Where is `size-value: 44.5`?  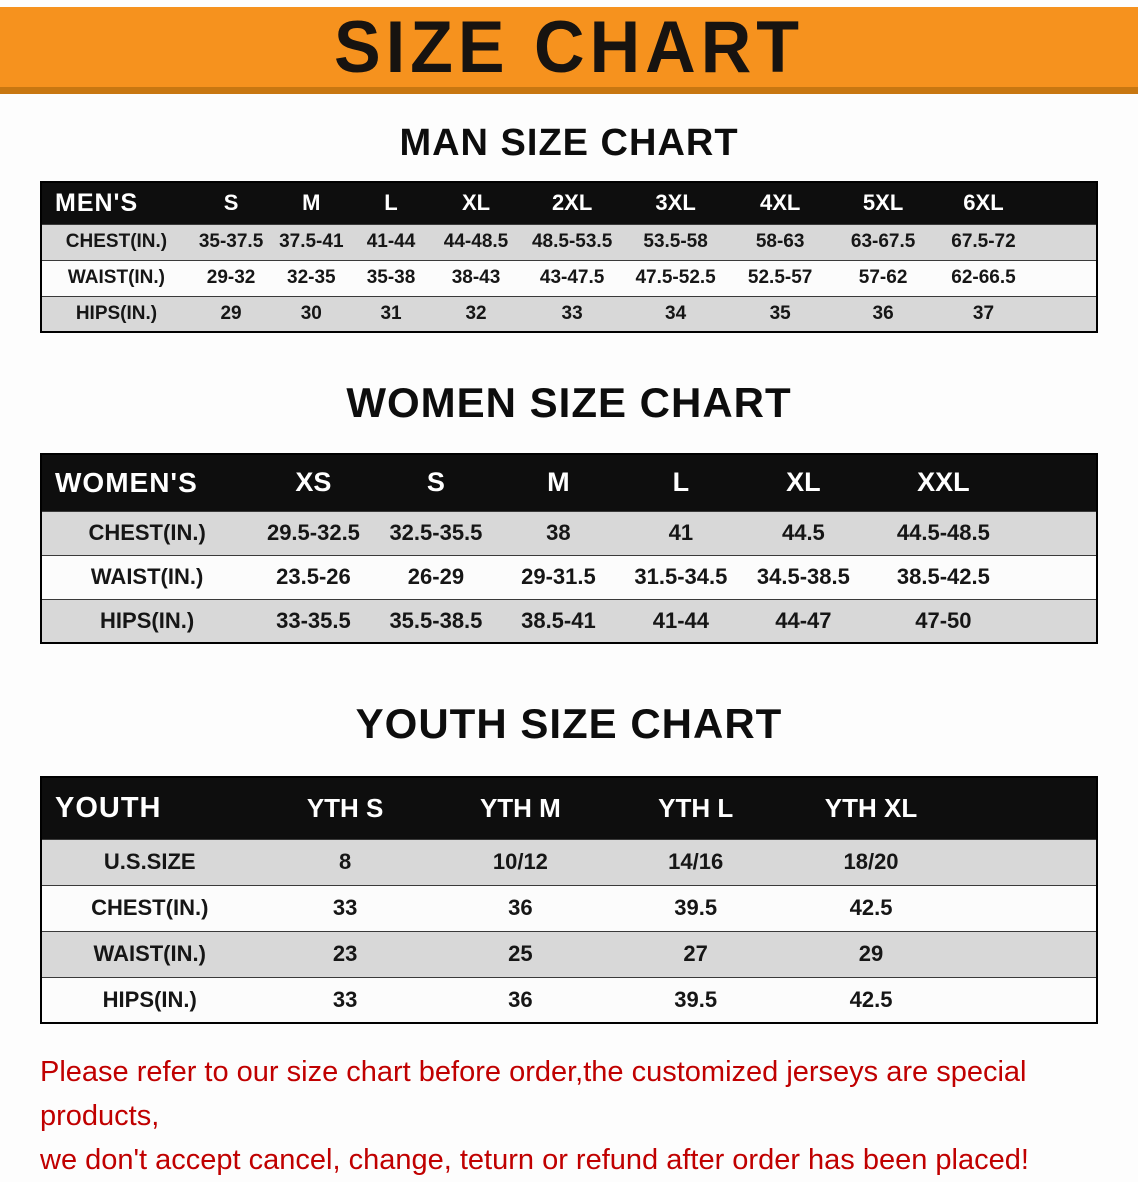 size-value: 44.5 is located at coordinates (803, 532).